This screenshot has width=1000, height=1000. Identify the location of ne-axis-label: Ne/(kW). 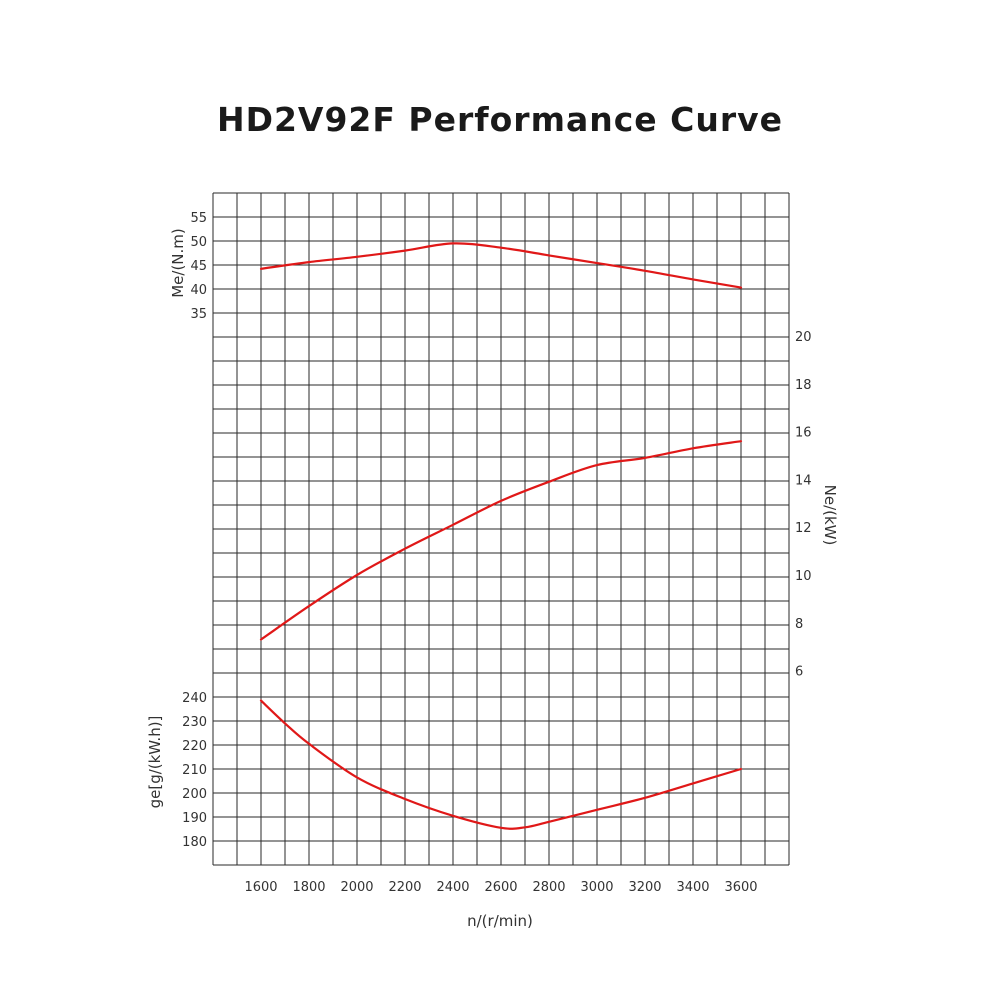
(830, 515).